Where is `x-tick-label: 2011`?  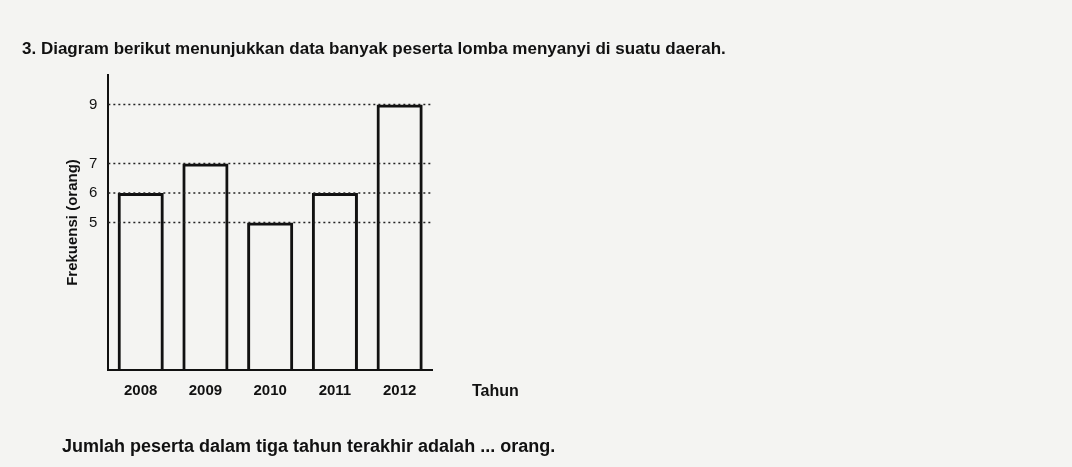
x-tick-label: 2011 is located at coordinates (335, 390).